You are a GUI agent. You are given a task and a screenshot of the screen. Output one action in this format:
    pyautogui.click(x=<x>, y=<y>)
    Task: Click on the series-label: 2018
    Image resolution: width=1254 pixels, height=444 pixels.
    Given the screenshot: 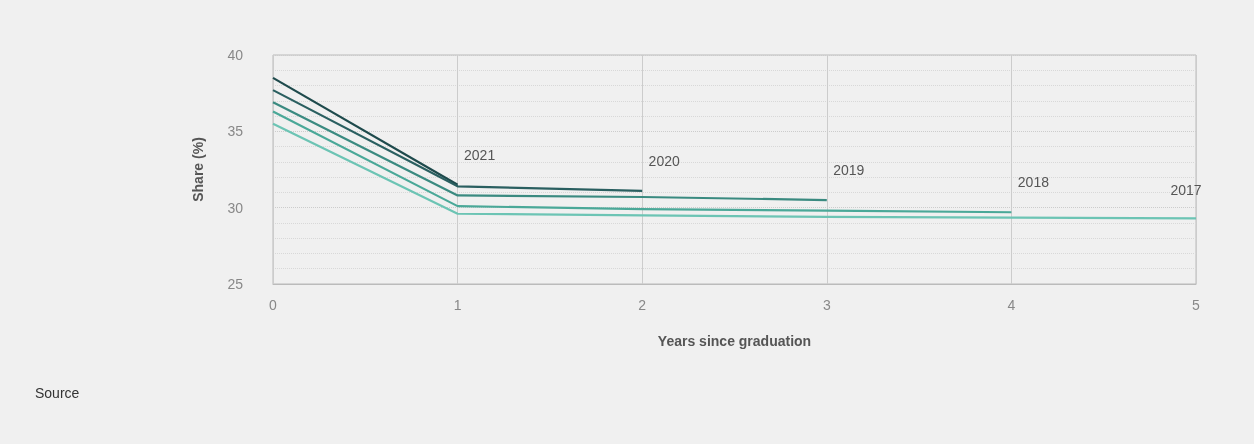 What is the action you would take?
    pyautogui.click(x=1033, y=182)
    